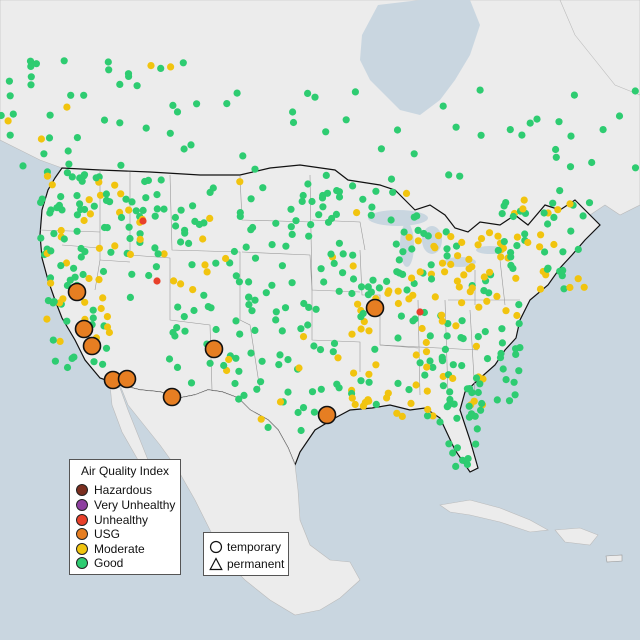  What do you see at coordinates (82, 505) in the screenshot?
I see `very-unhealthy-swatch-icon` at bounding box center [82, 505].